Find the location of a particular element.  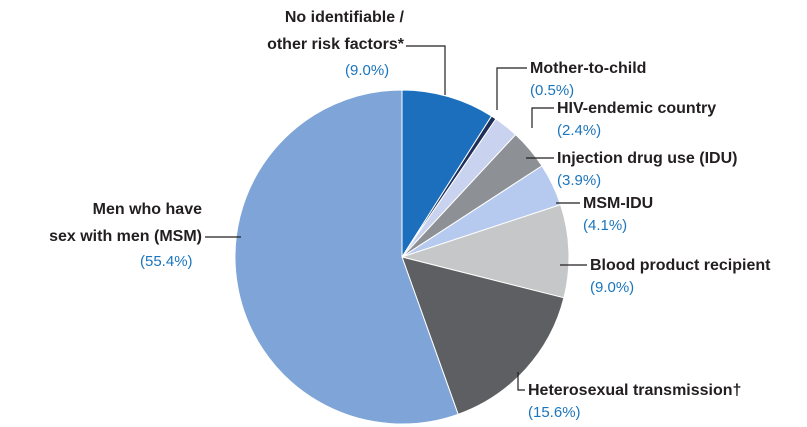

slice-label: MSM-IDU is located at coordinates (618, 203).